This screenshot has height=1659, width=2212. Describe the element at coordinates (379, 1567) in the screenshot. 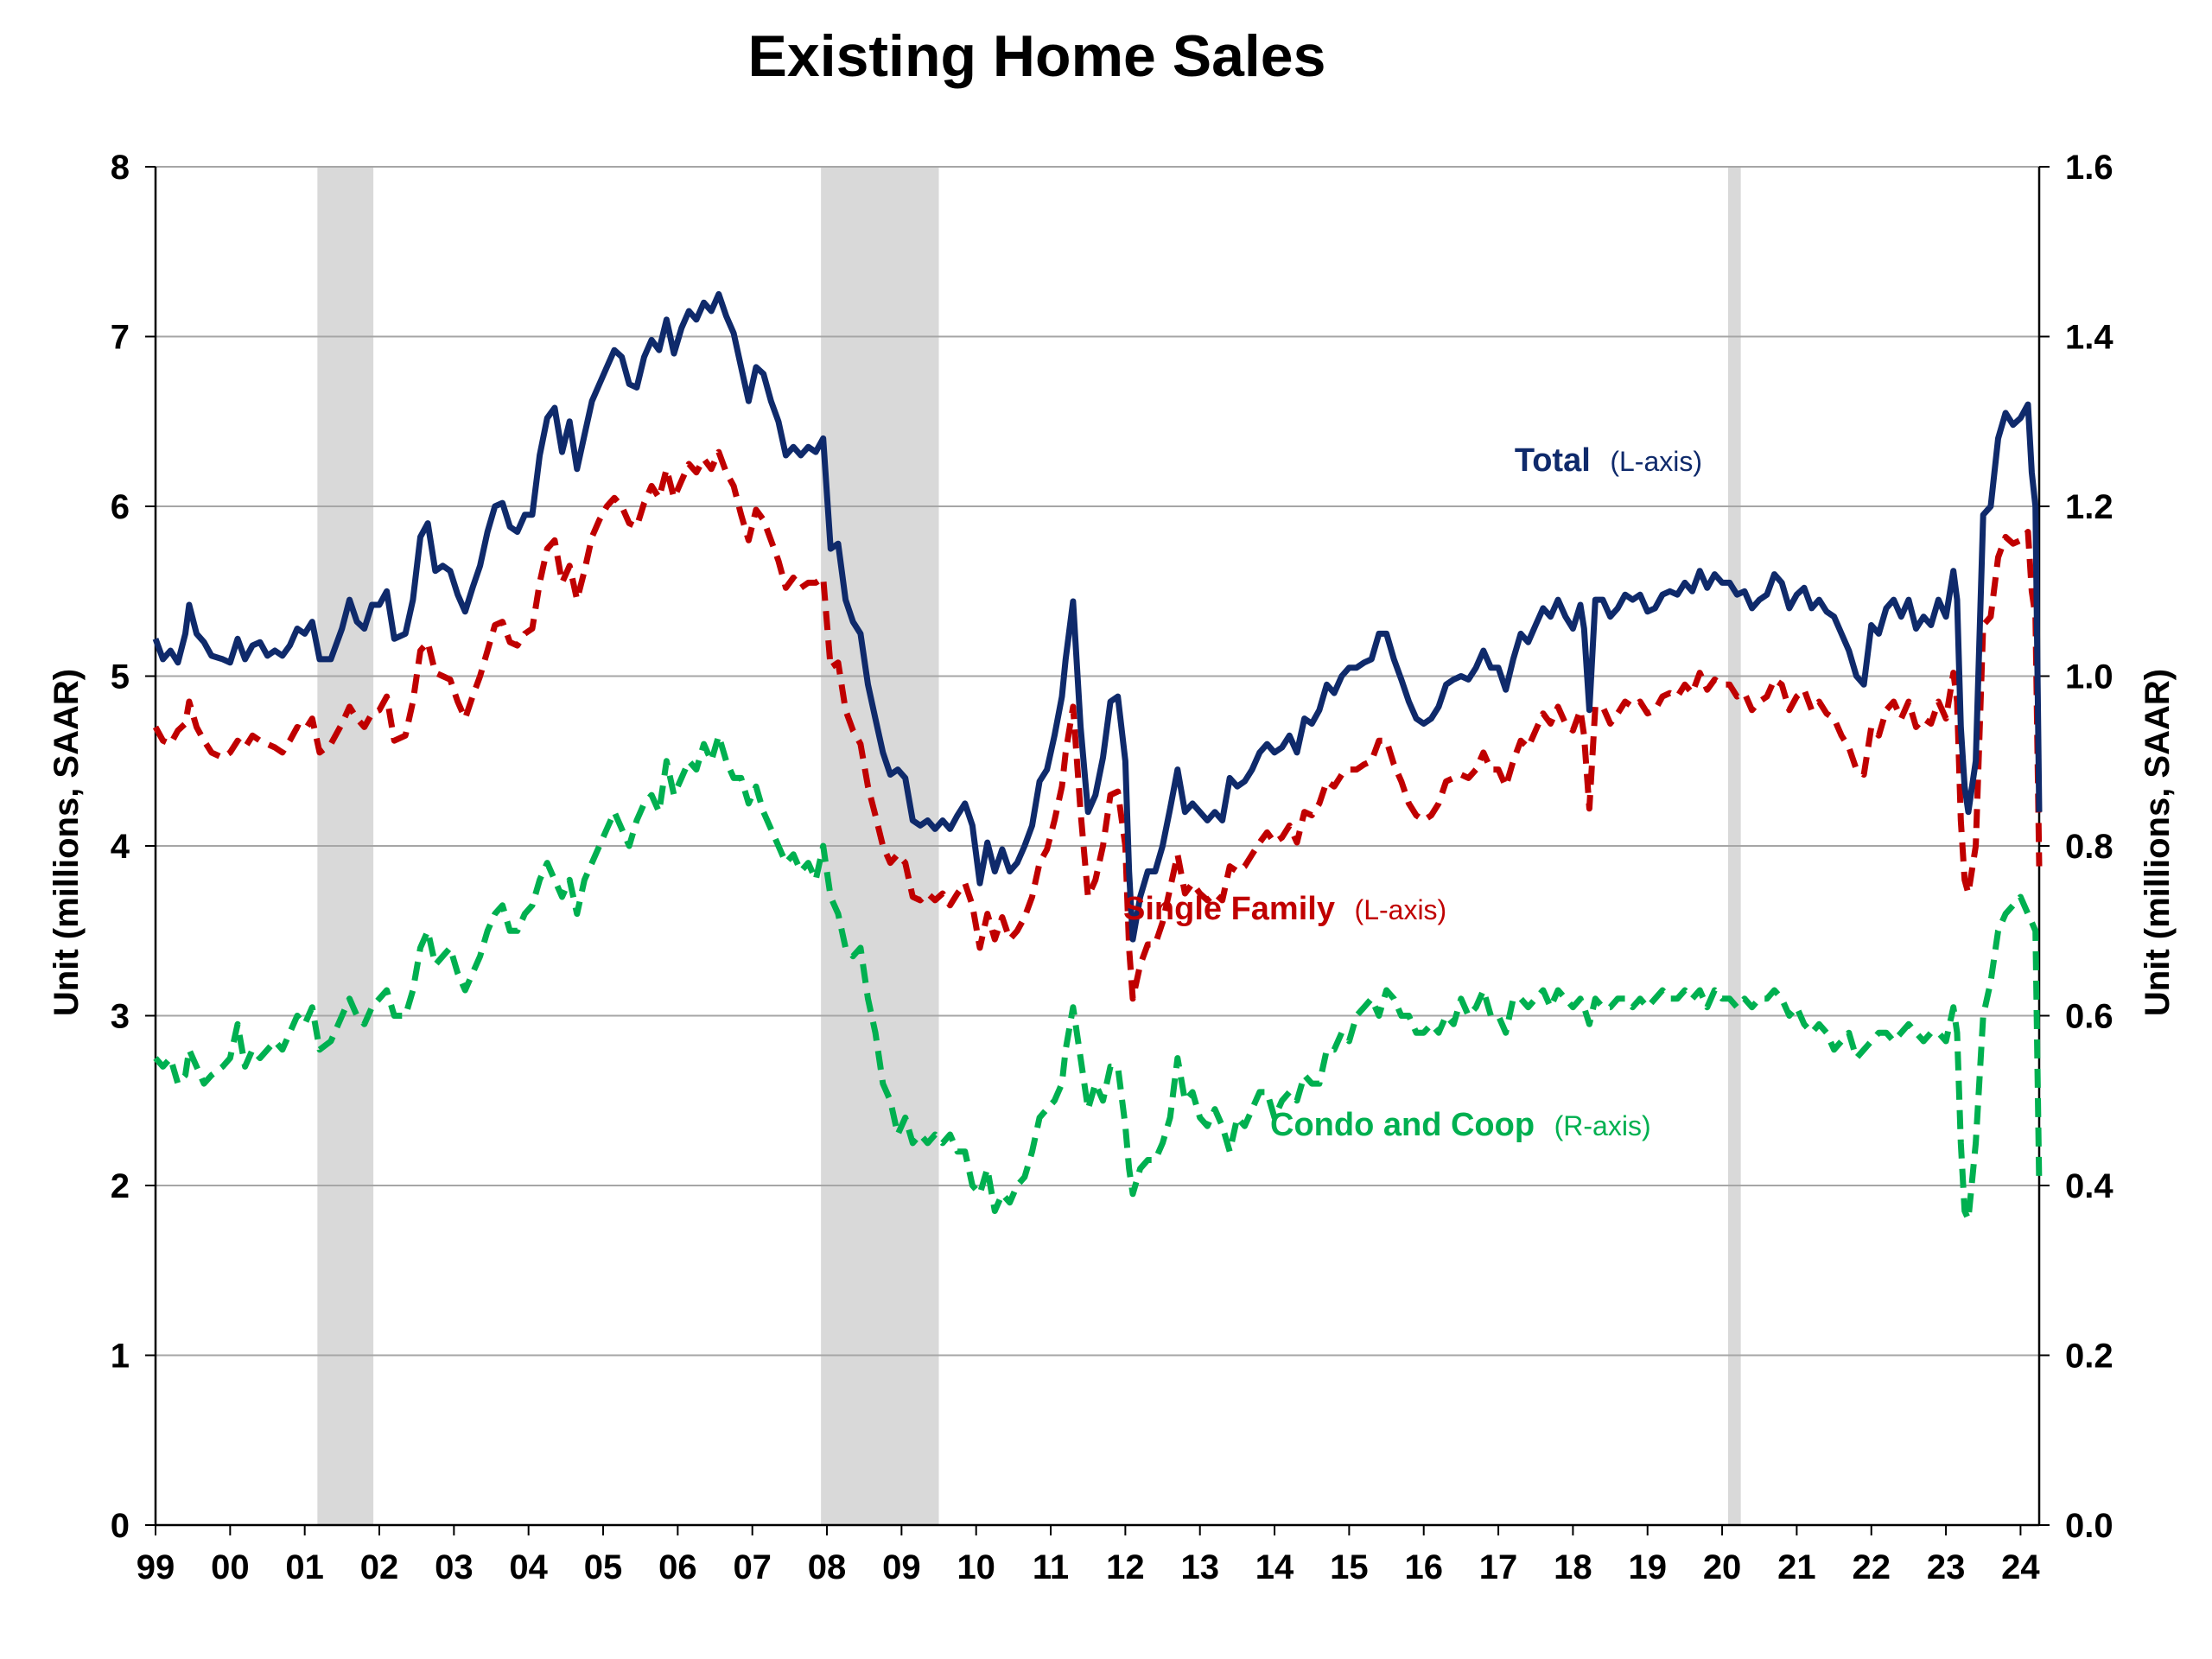

I see `x-tick-label: 02` at that location.